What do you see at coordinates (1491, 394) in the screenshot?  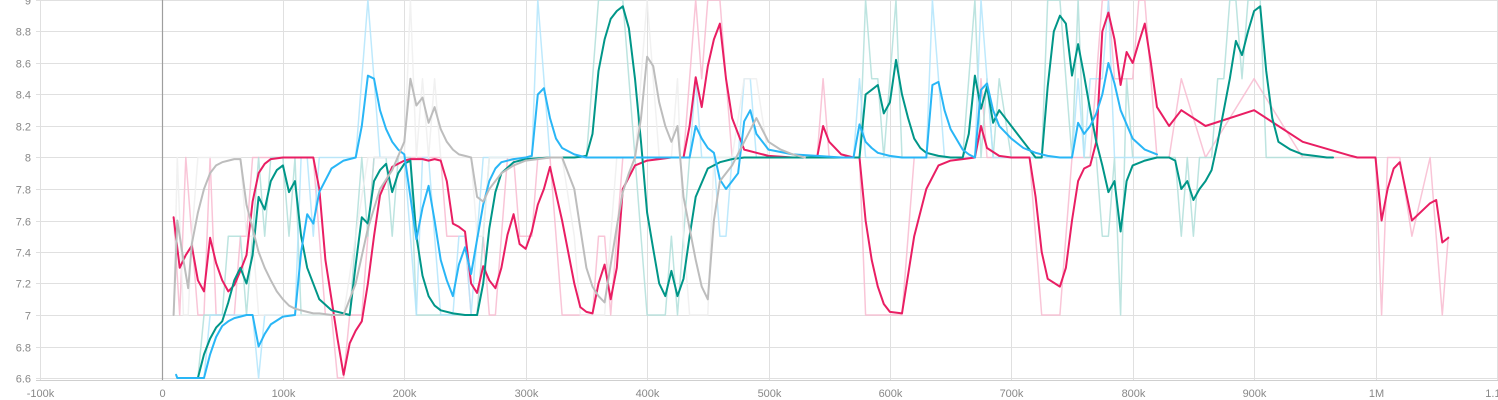 I see `x-tick-label: 1.1M` at bounding box center [1491, 394].